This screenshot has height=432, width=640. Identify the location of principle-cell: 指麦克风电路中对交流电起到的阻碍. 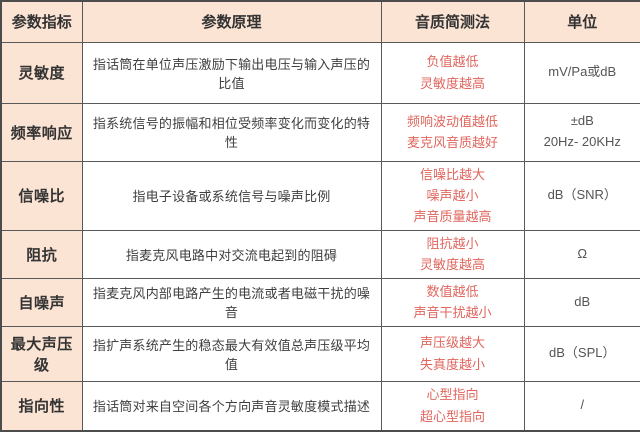
(231, 254).